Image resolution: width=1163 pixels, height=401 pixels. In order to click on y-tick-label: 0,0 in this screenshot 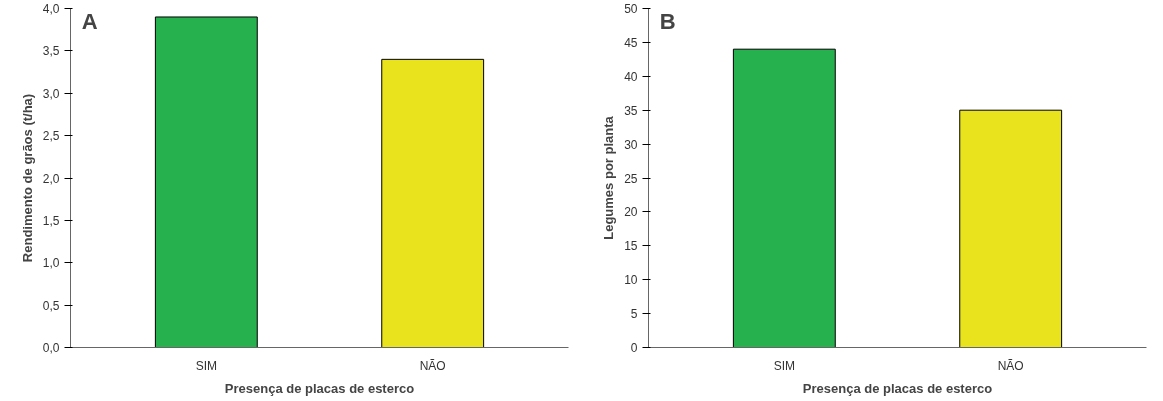, I will do `click(51, 348)`.